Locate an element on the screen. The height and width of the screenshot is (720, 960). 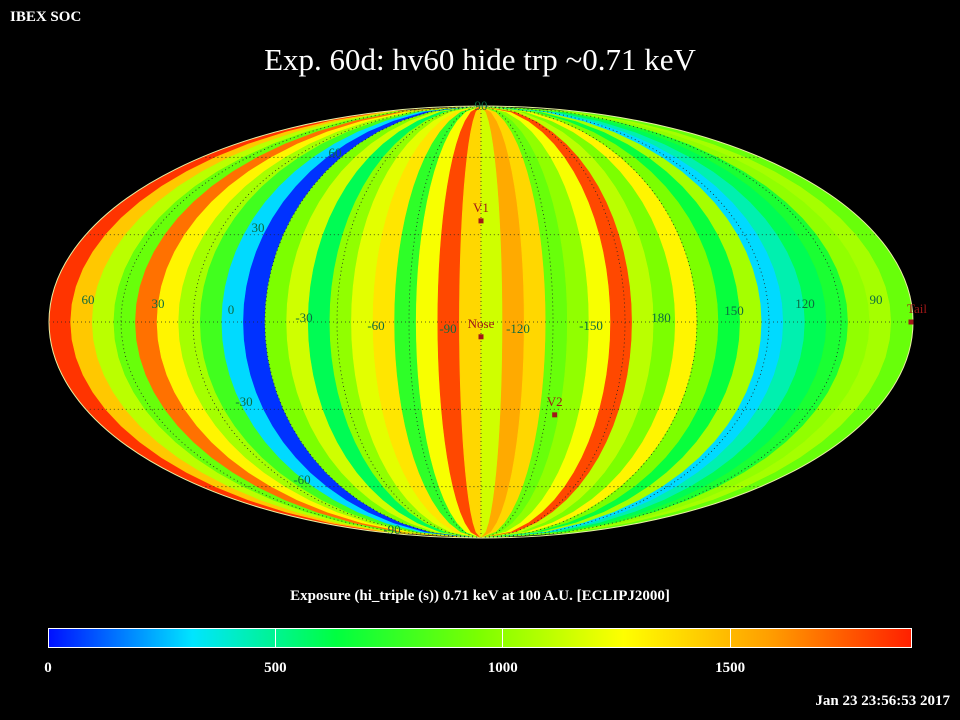
colorbar is located at coordinates (480, 638).